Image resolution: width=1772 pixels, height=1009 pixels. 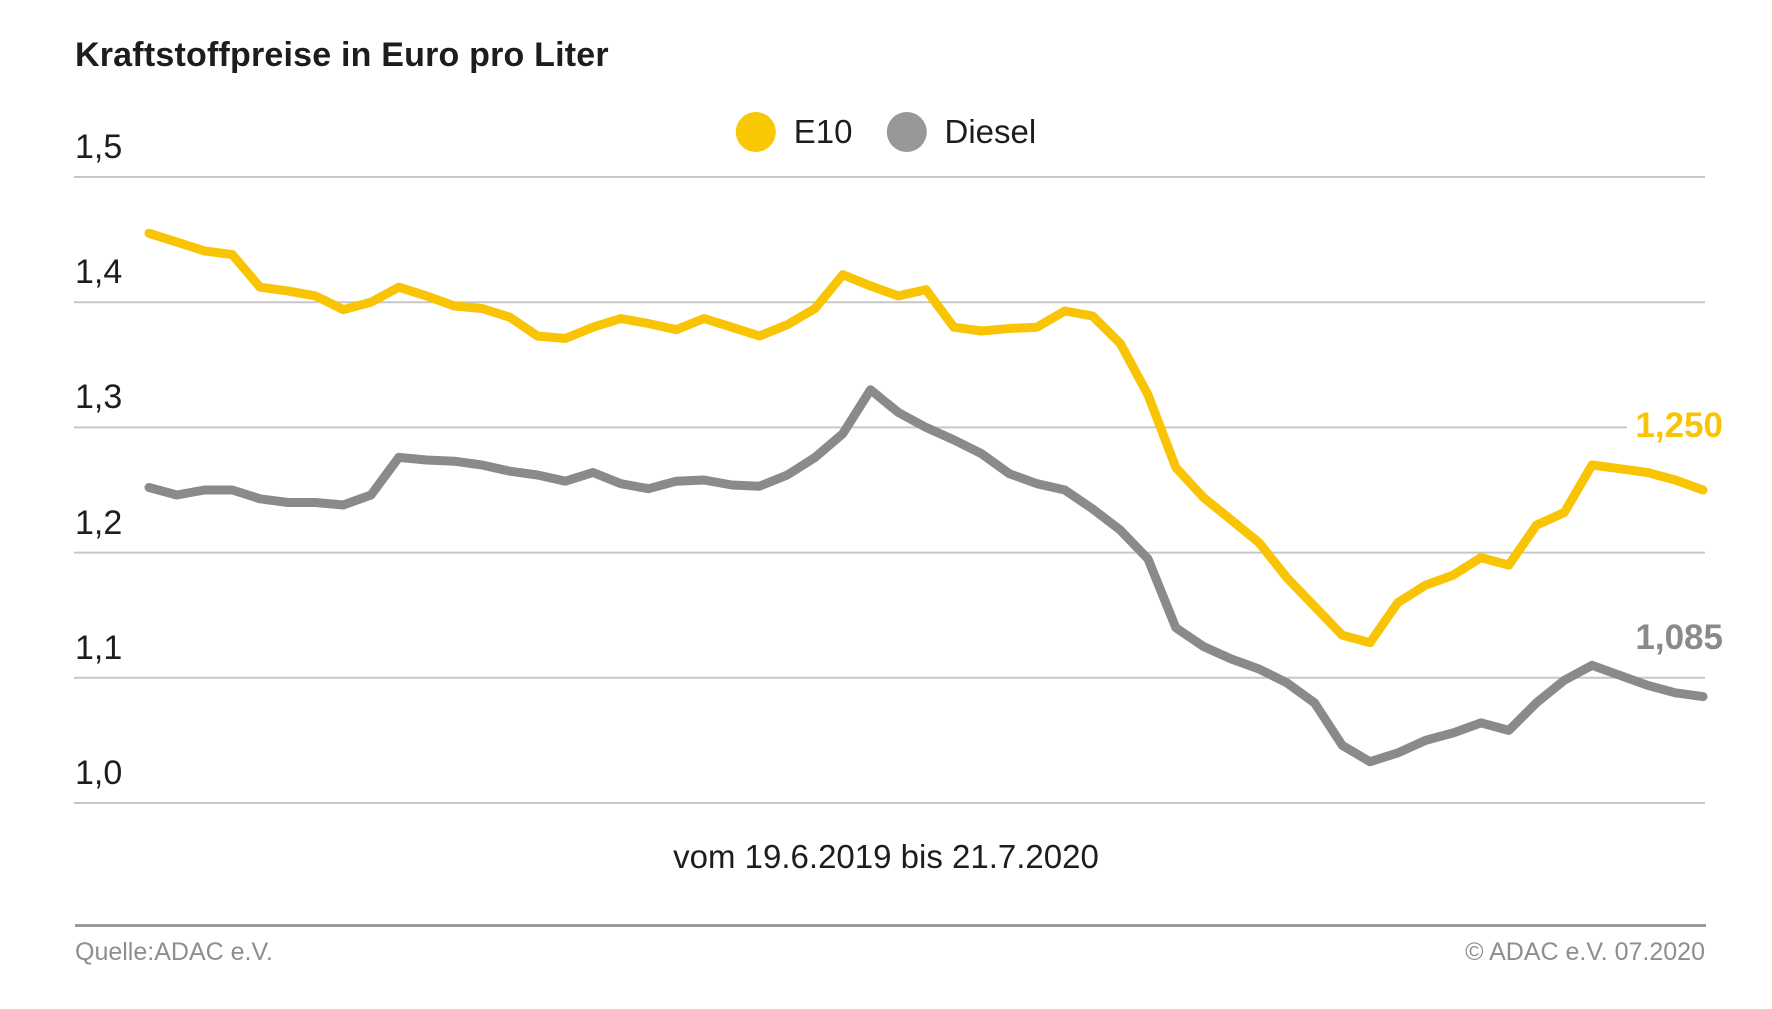 I want to click on legend-item-e10: E10, so click(x=794, y=132).